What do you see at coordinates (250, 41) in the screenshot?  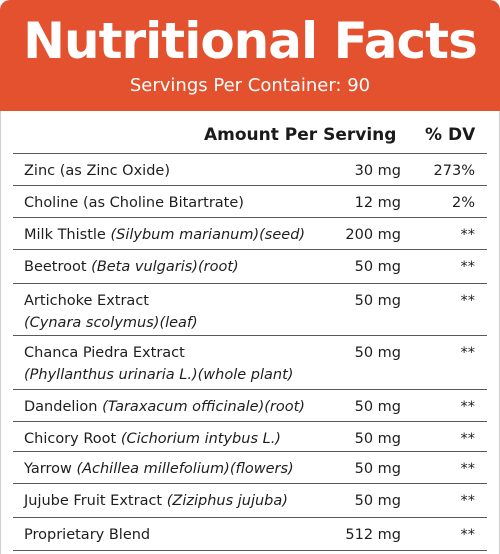 I see `label-title: Nutritional Facts` at bounding box center [250, 41].